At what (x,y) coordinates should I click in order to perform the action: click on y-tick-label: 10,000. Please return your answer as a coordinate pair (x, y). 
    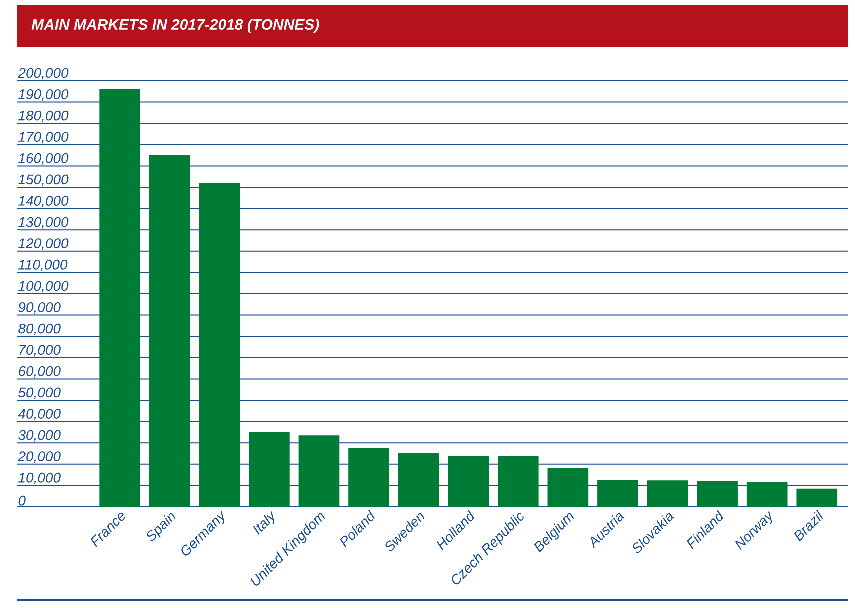
    Looking at the image, I should click on (39, 478).